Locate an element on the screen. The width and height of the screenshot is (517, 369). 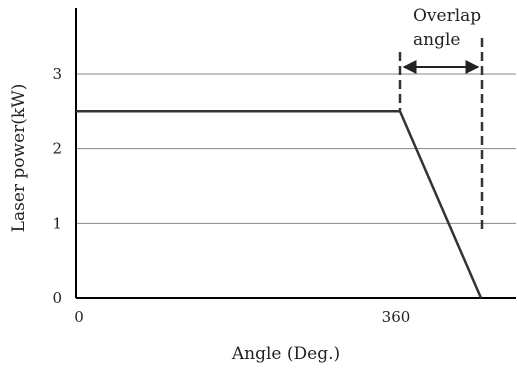
overlap-annotation: Overlap angle is located at coordinates (441, 119).